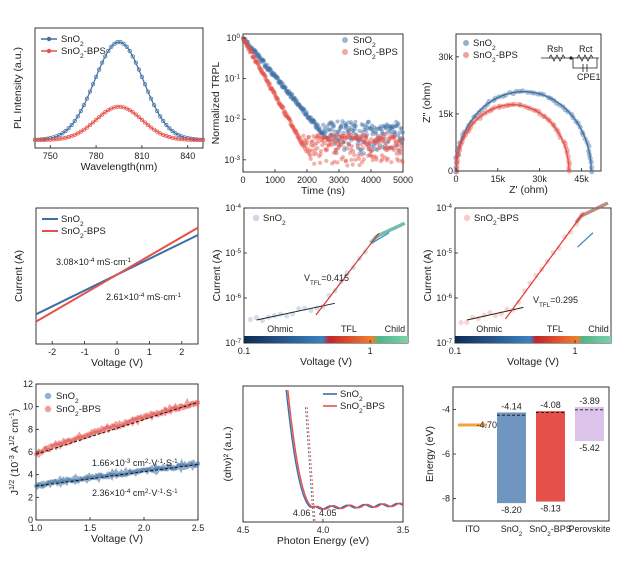 This screenshot has width=642, height=564. Describe the element at coordinates (444, 343) in the screenshot. I see `tick-label: 10⁻⁷` at that location.